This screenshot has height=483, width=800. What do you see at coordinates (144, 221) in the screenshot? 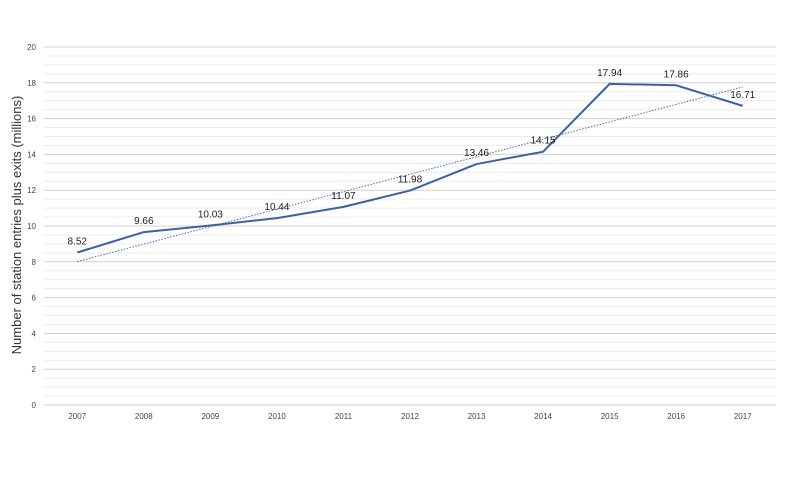
I see `data-label: 9.66` at bounding box center [144, 221].